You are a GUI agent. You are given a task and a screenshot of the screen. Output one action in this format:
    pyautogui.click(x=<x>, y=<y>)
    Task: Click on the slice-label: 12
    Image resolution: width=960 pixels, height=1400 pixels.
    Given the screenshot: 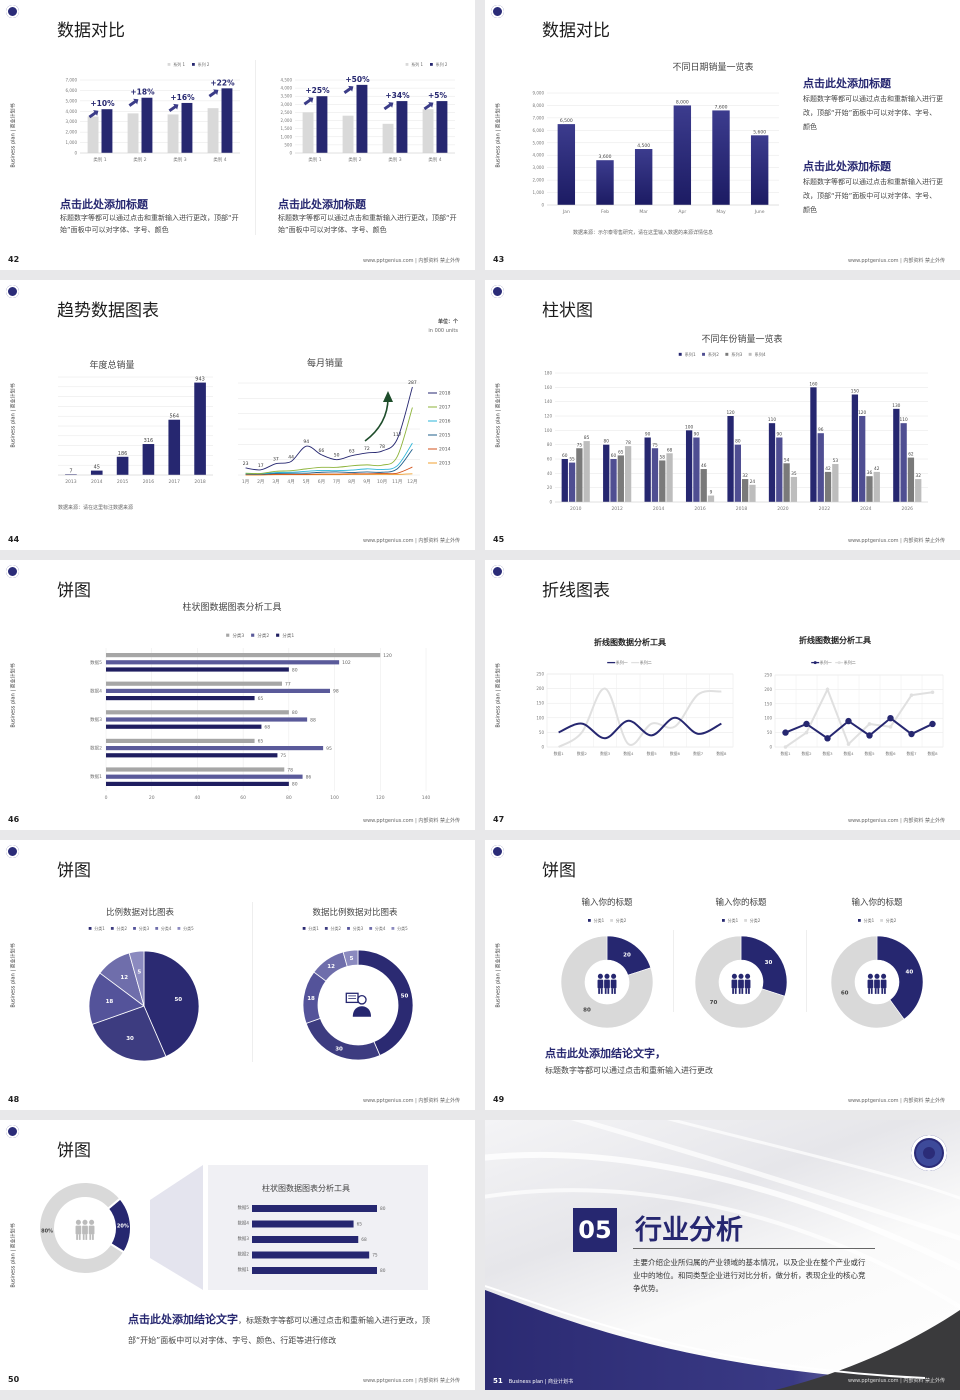 What is the action you would take?
    pyautogui.click(x=124, y=978)
    